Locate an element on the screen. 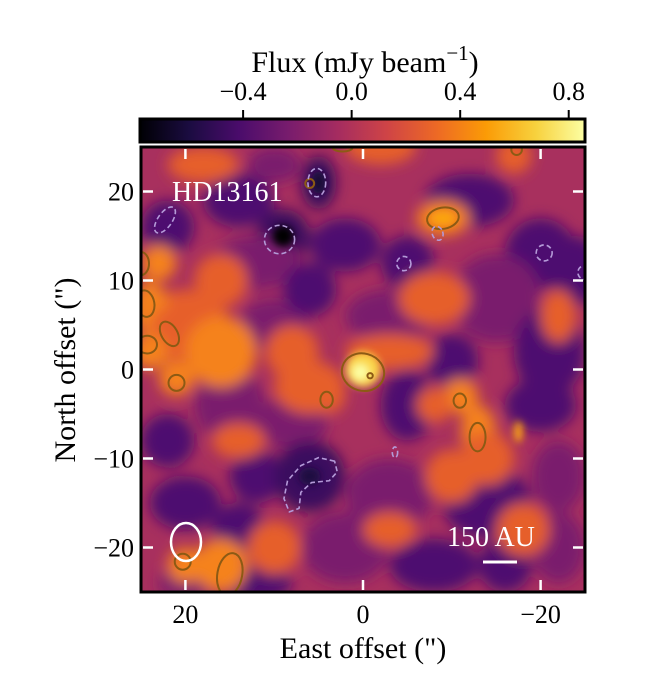 This screenshot has height=700, width=650. x-tick-label: 0 is located at coordinates (363, 614).